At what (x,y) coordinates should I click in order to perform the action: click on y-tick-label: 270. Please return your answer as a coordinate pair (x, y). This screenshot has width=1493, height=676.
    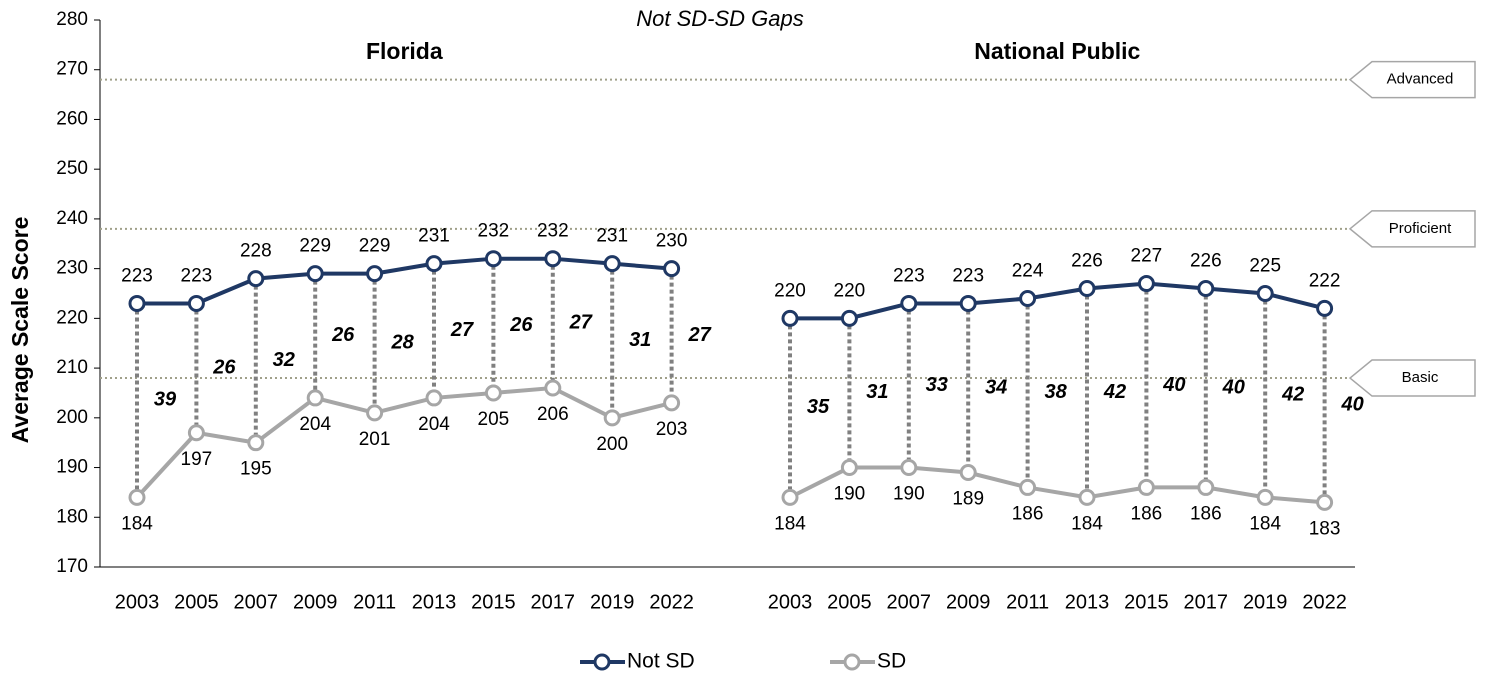
    Looking at the image, I should click on (72, 69).